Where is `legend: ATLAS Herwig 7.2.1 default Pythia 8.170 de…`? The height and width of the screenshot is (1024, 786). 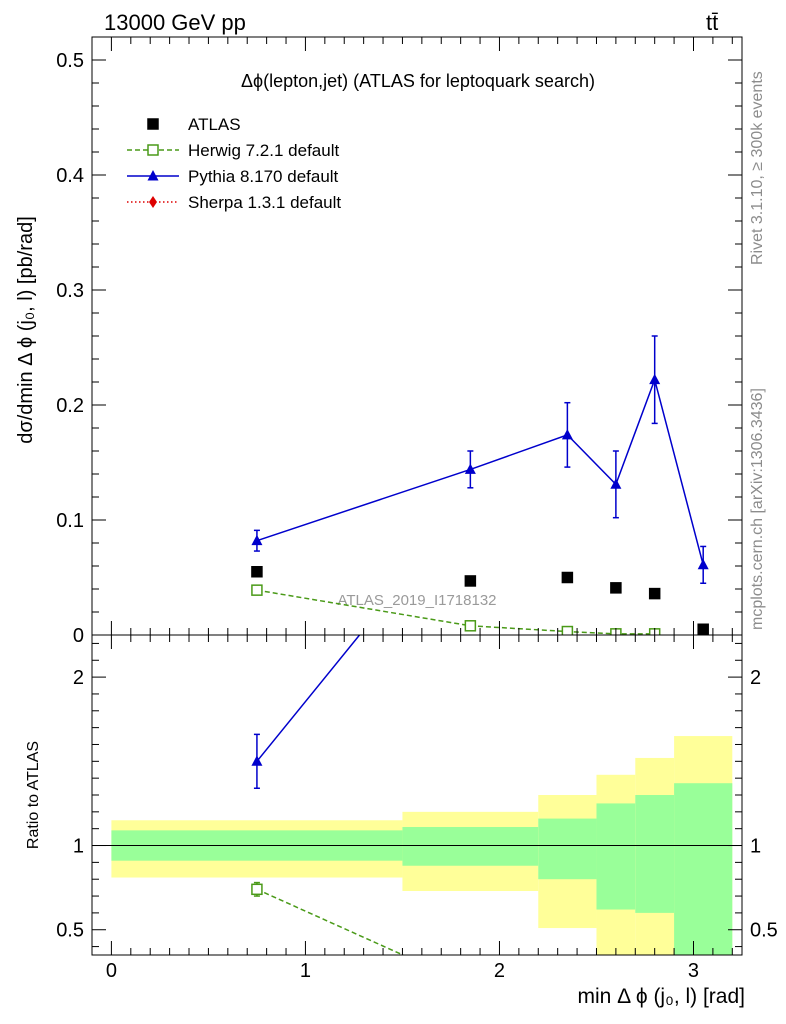
legend: ATLAS Herwig 7.2.1 default Pythia 8.170 de… is located at coordinates (234, 163).